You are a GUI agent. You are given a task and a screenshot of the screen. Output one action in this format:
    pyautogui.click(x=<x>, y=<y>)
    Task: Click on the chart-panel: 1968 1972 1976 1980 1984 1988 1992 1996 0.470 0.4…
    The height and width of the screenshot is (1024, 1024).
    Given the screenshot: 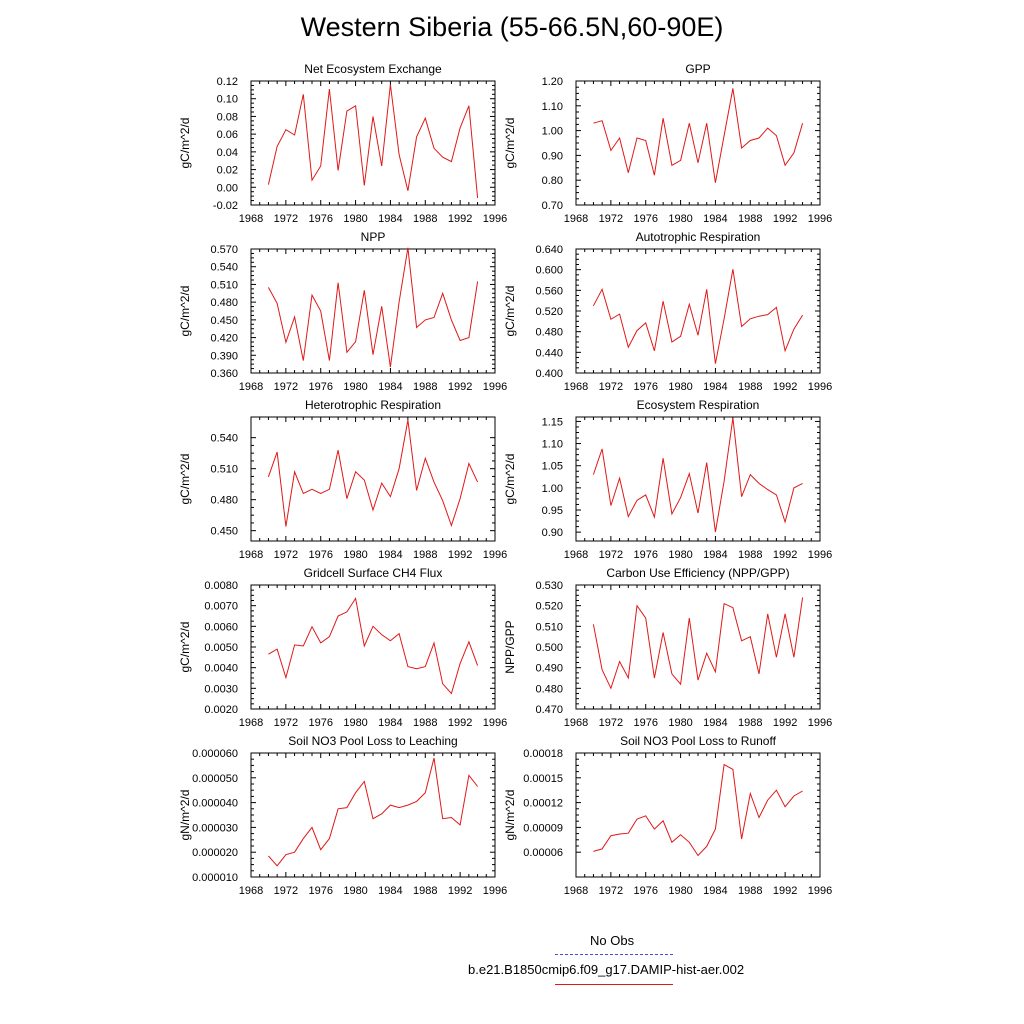 What is the action you would take?
    pyautogui.click(x=667, y=647)
    